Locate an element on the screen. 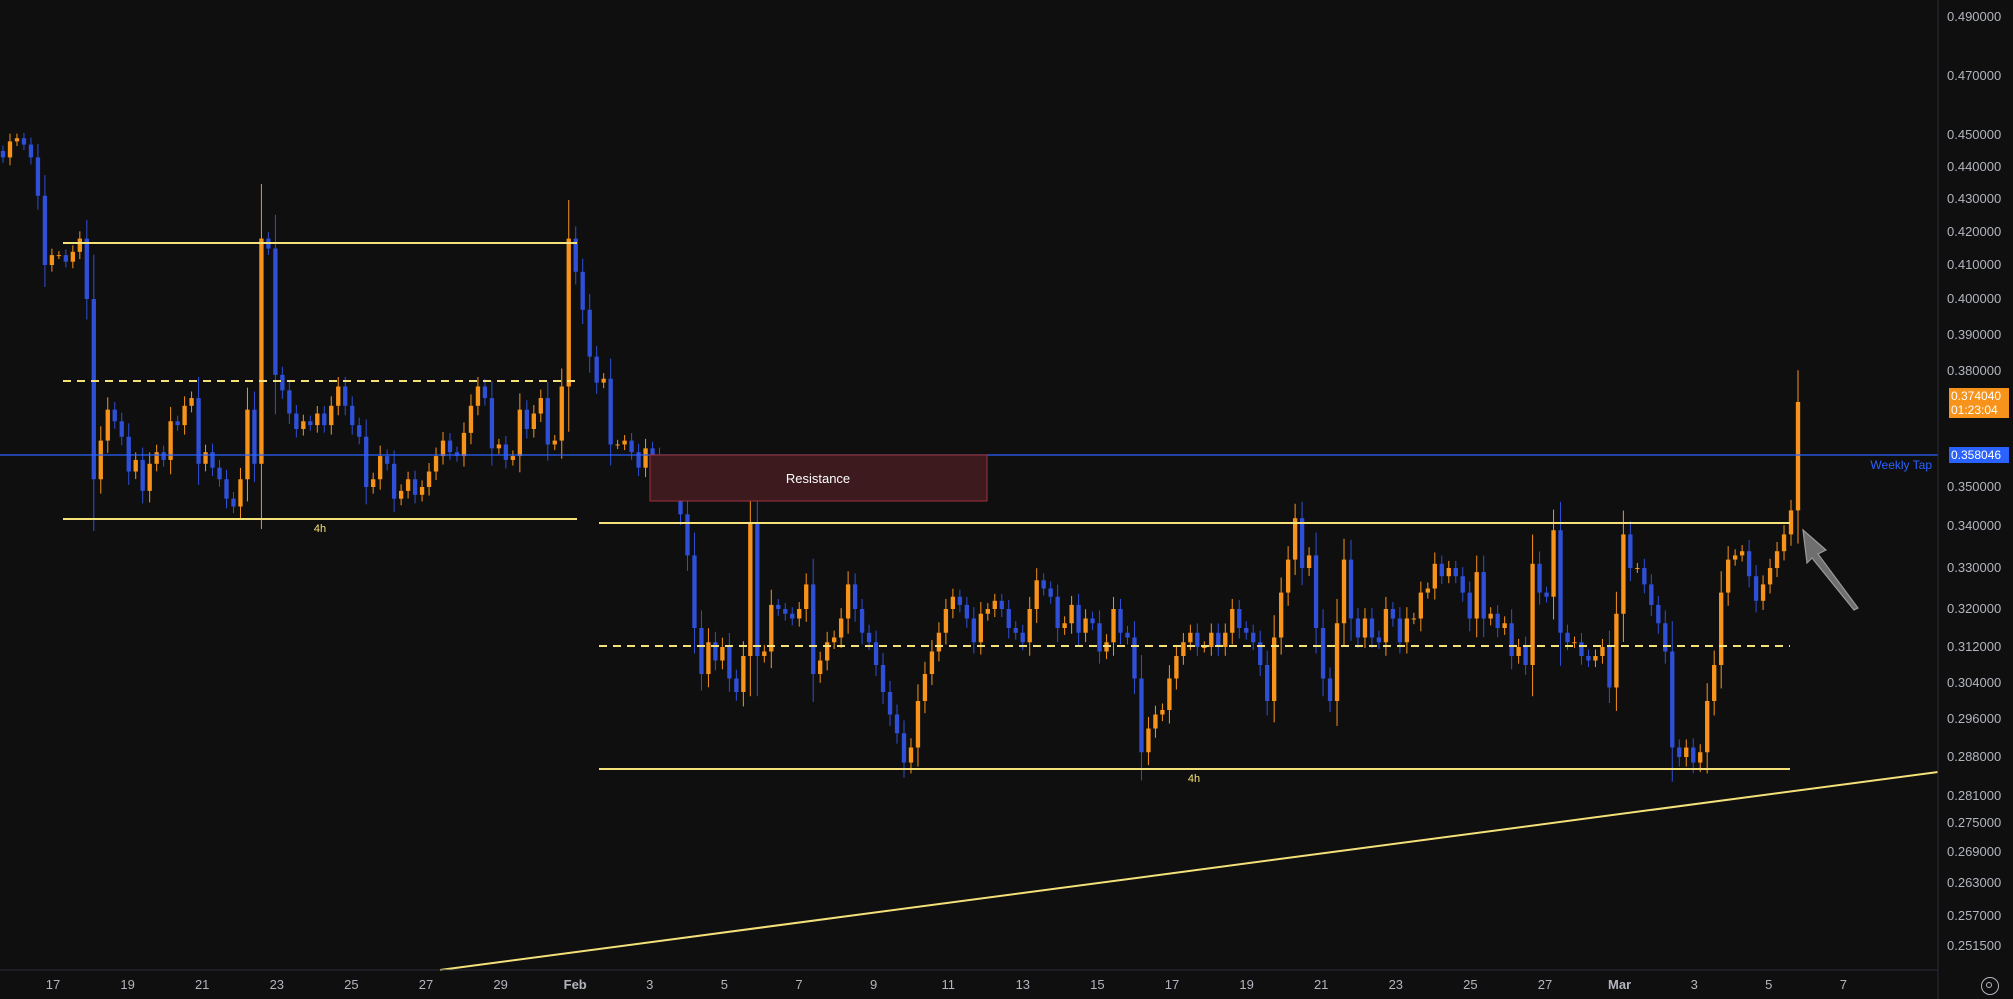 The width and height of the screenshot is (2013, 999). y-tick-label: 0.275000 is located at coordinates (1974, 822).